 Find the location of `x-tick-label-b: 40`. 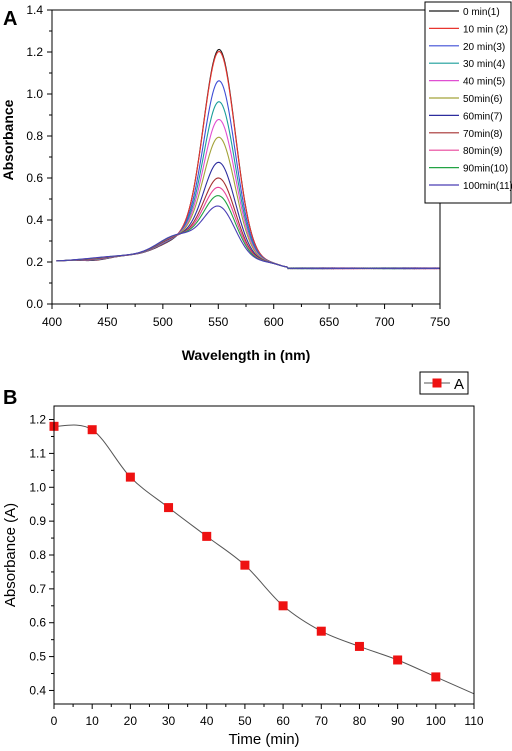

x-tick-label-b: 40 is located at coordinates (207, 721).